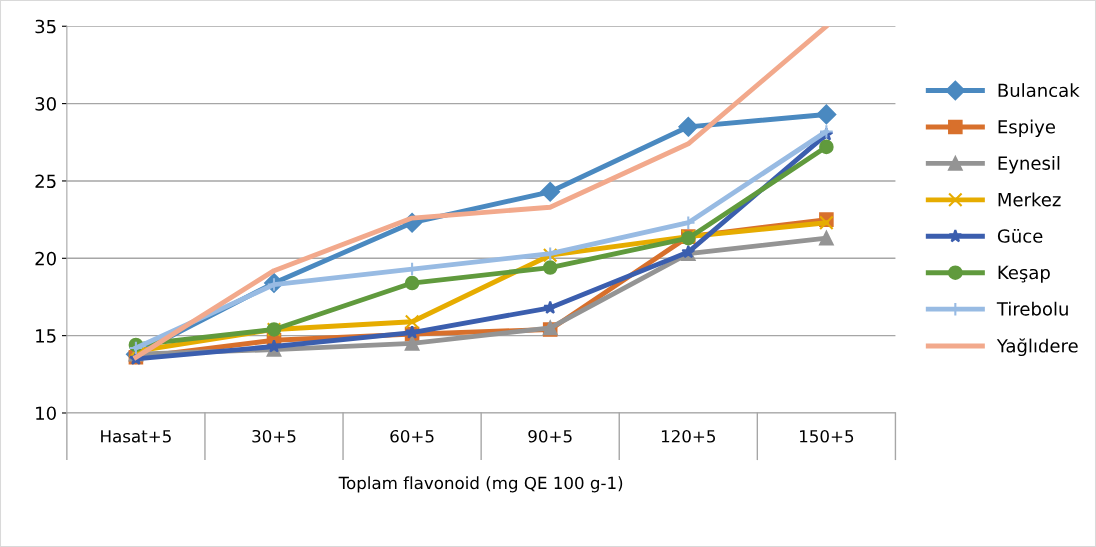 This screenshot has height=547, width=1096. What do you see at coordinates (412, 436) in the screenshot?
I see `x-tick-label: 60+5` at bounding box center [412, 436].